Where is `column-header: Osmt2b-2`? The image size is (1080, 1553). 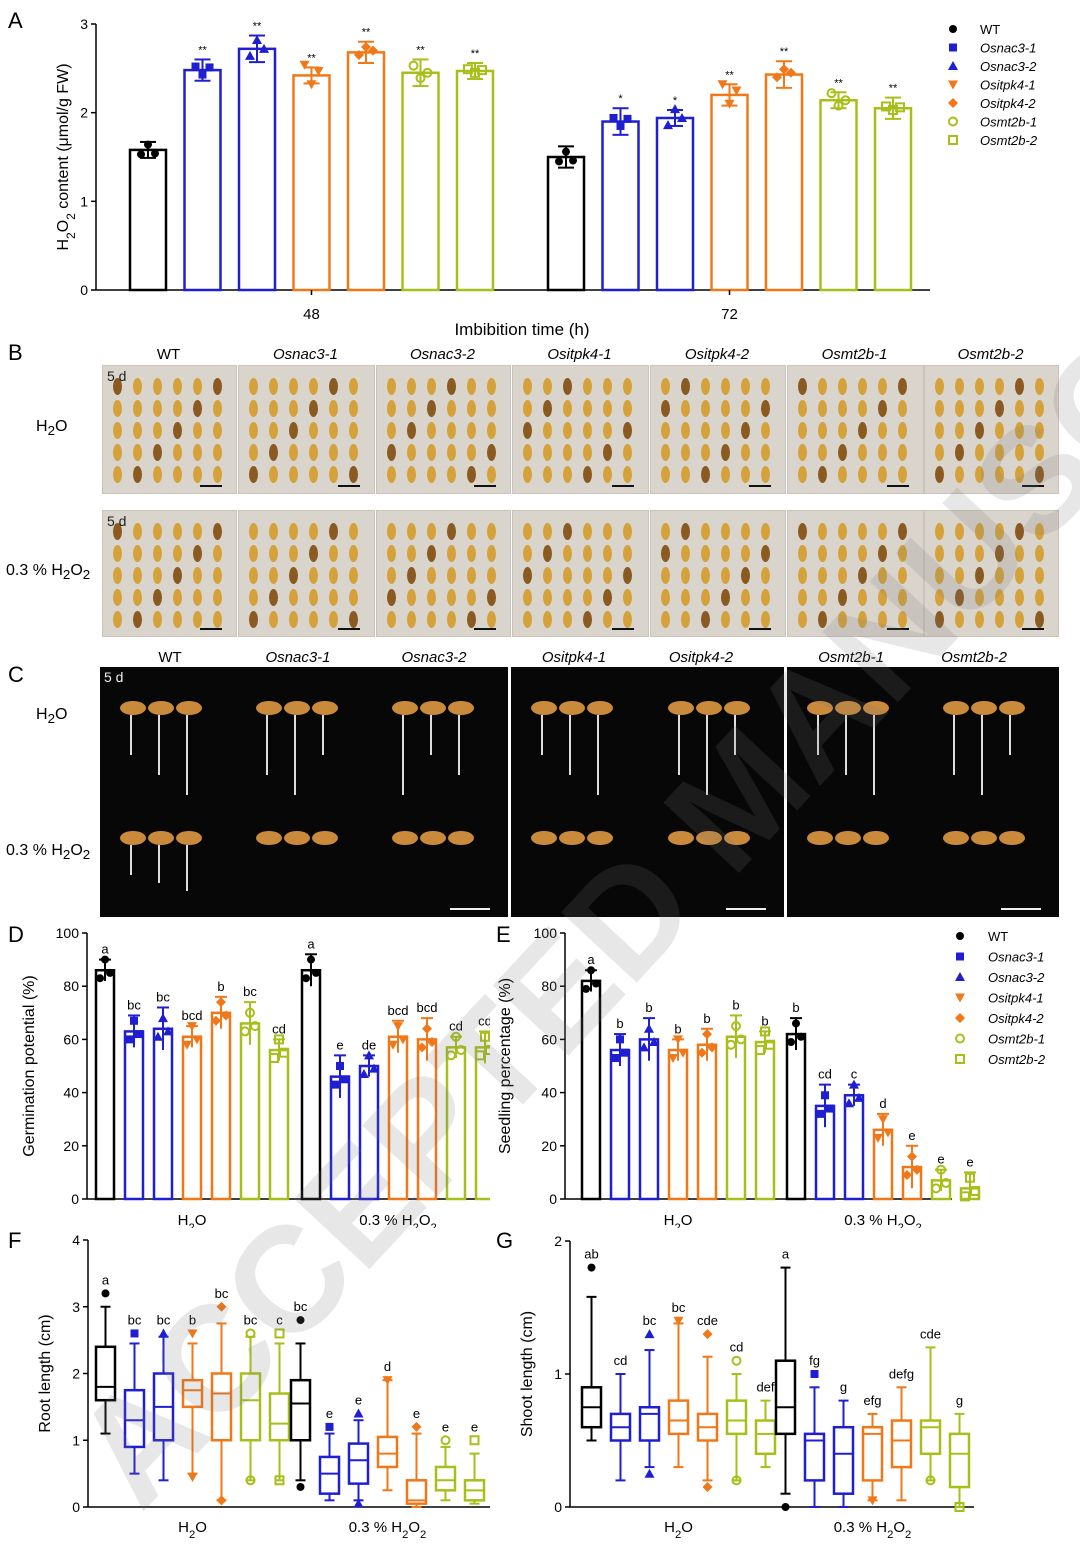
column-header: Osmt2b-2 is located at coordinates (990, 354).